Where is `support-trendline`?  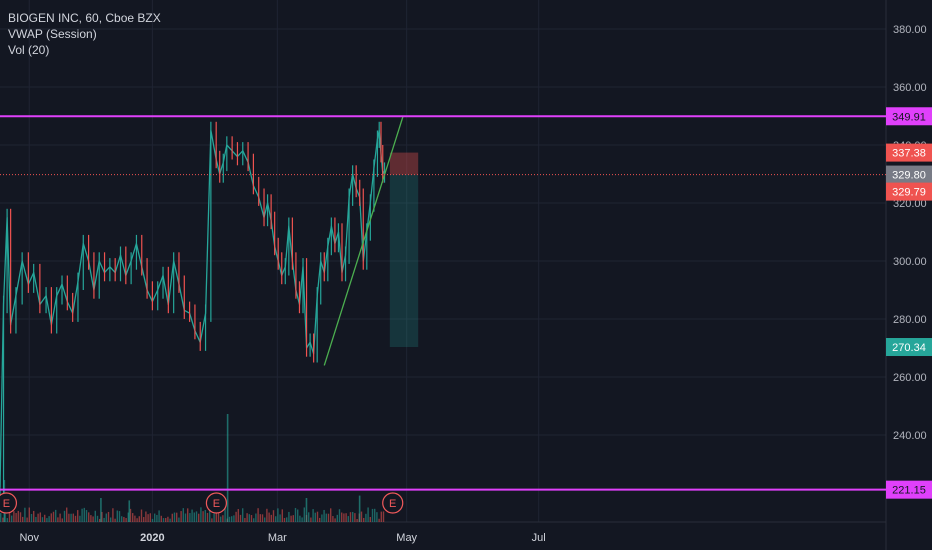 support-trendline is located at coordinates (363, 240).